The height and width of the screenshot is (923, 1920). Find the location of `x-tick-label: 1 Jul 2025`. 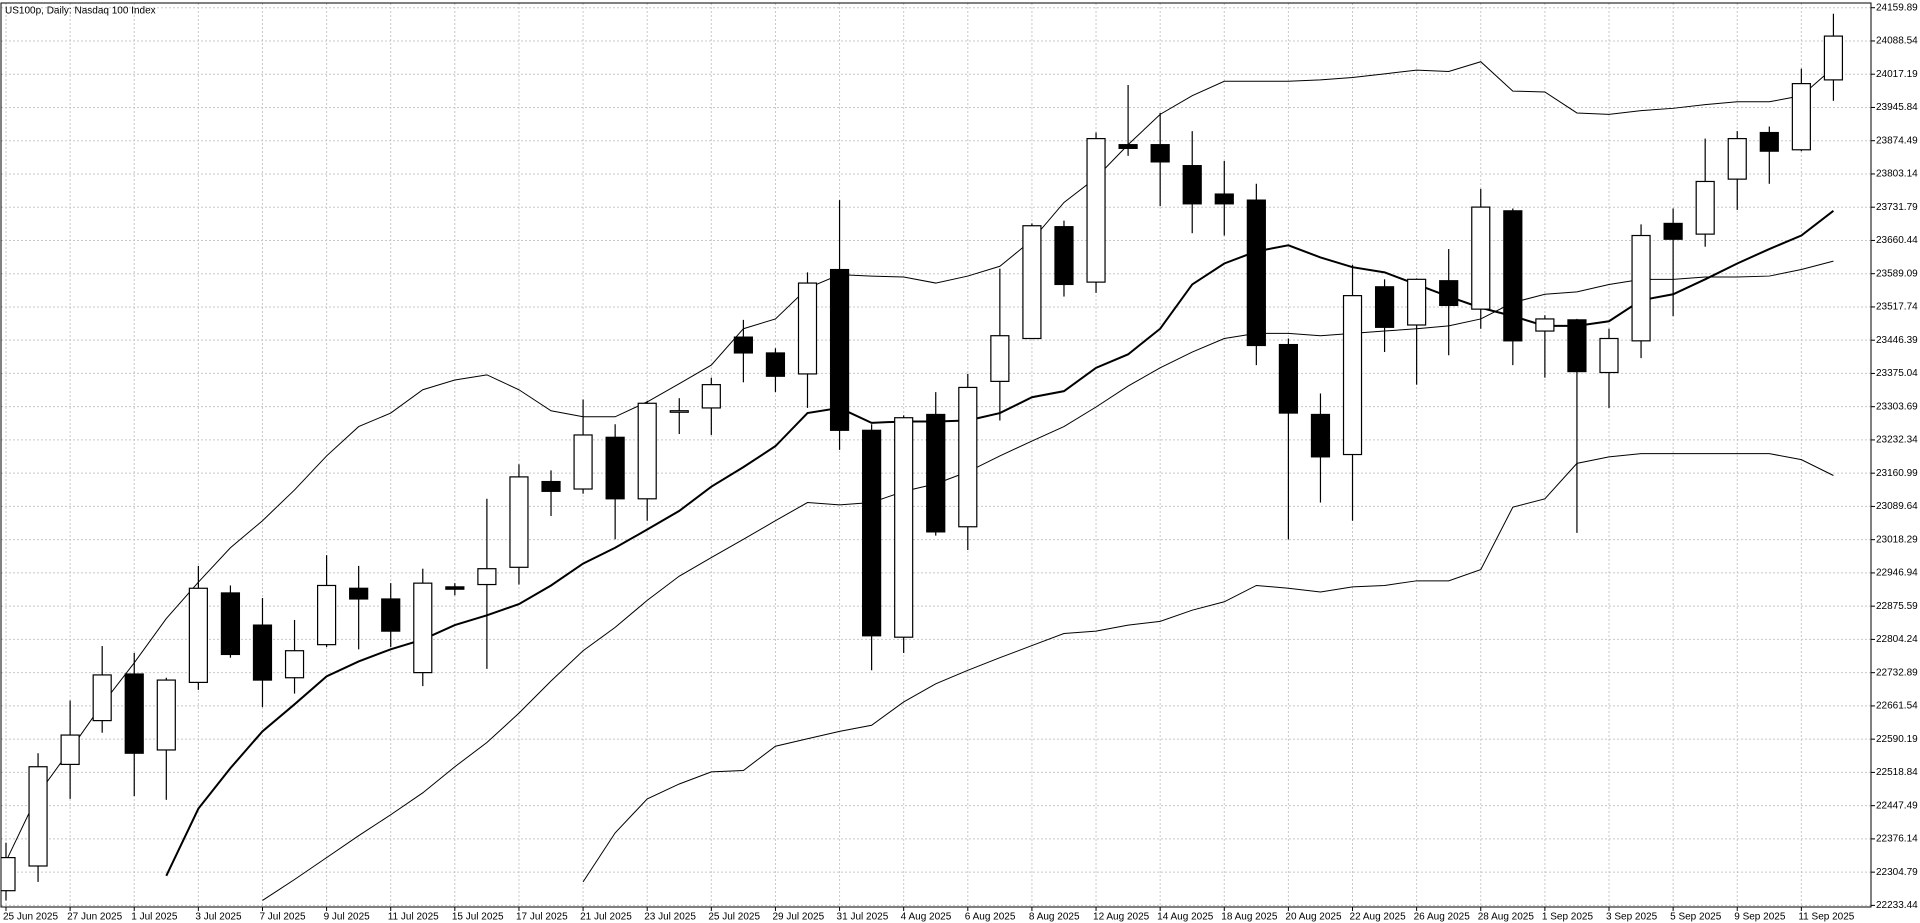

x-tick-label: 1 Jul 2025 is located at coordinates (154, 917).